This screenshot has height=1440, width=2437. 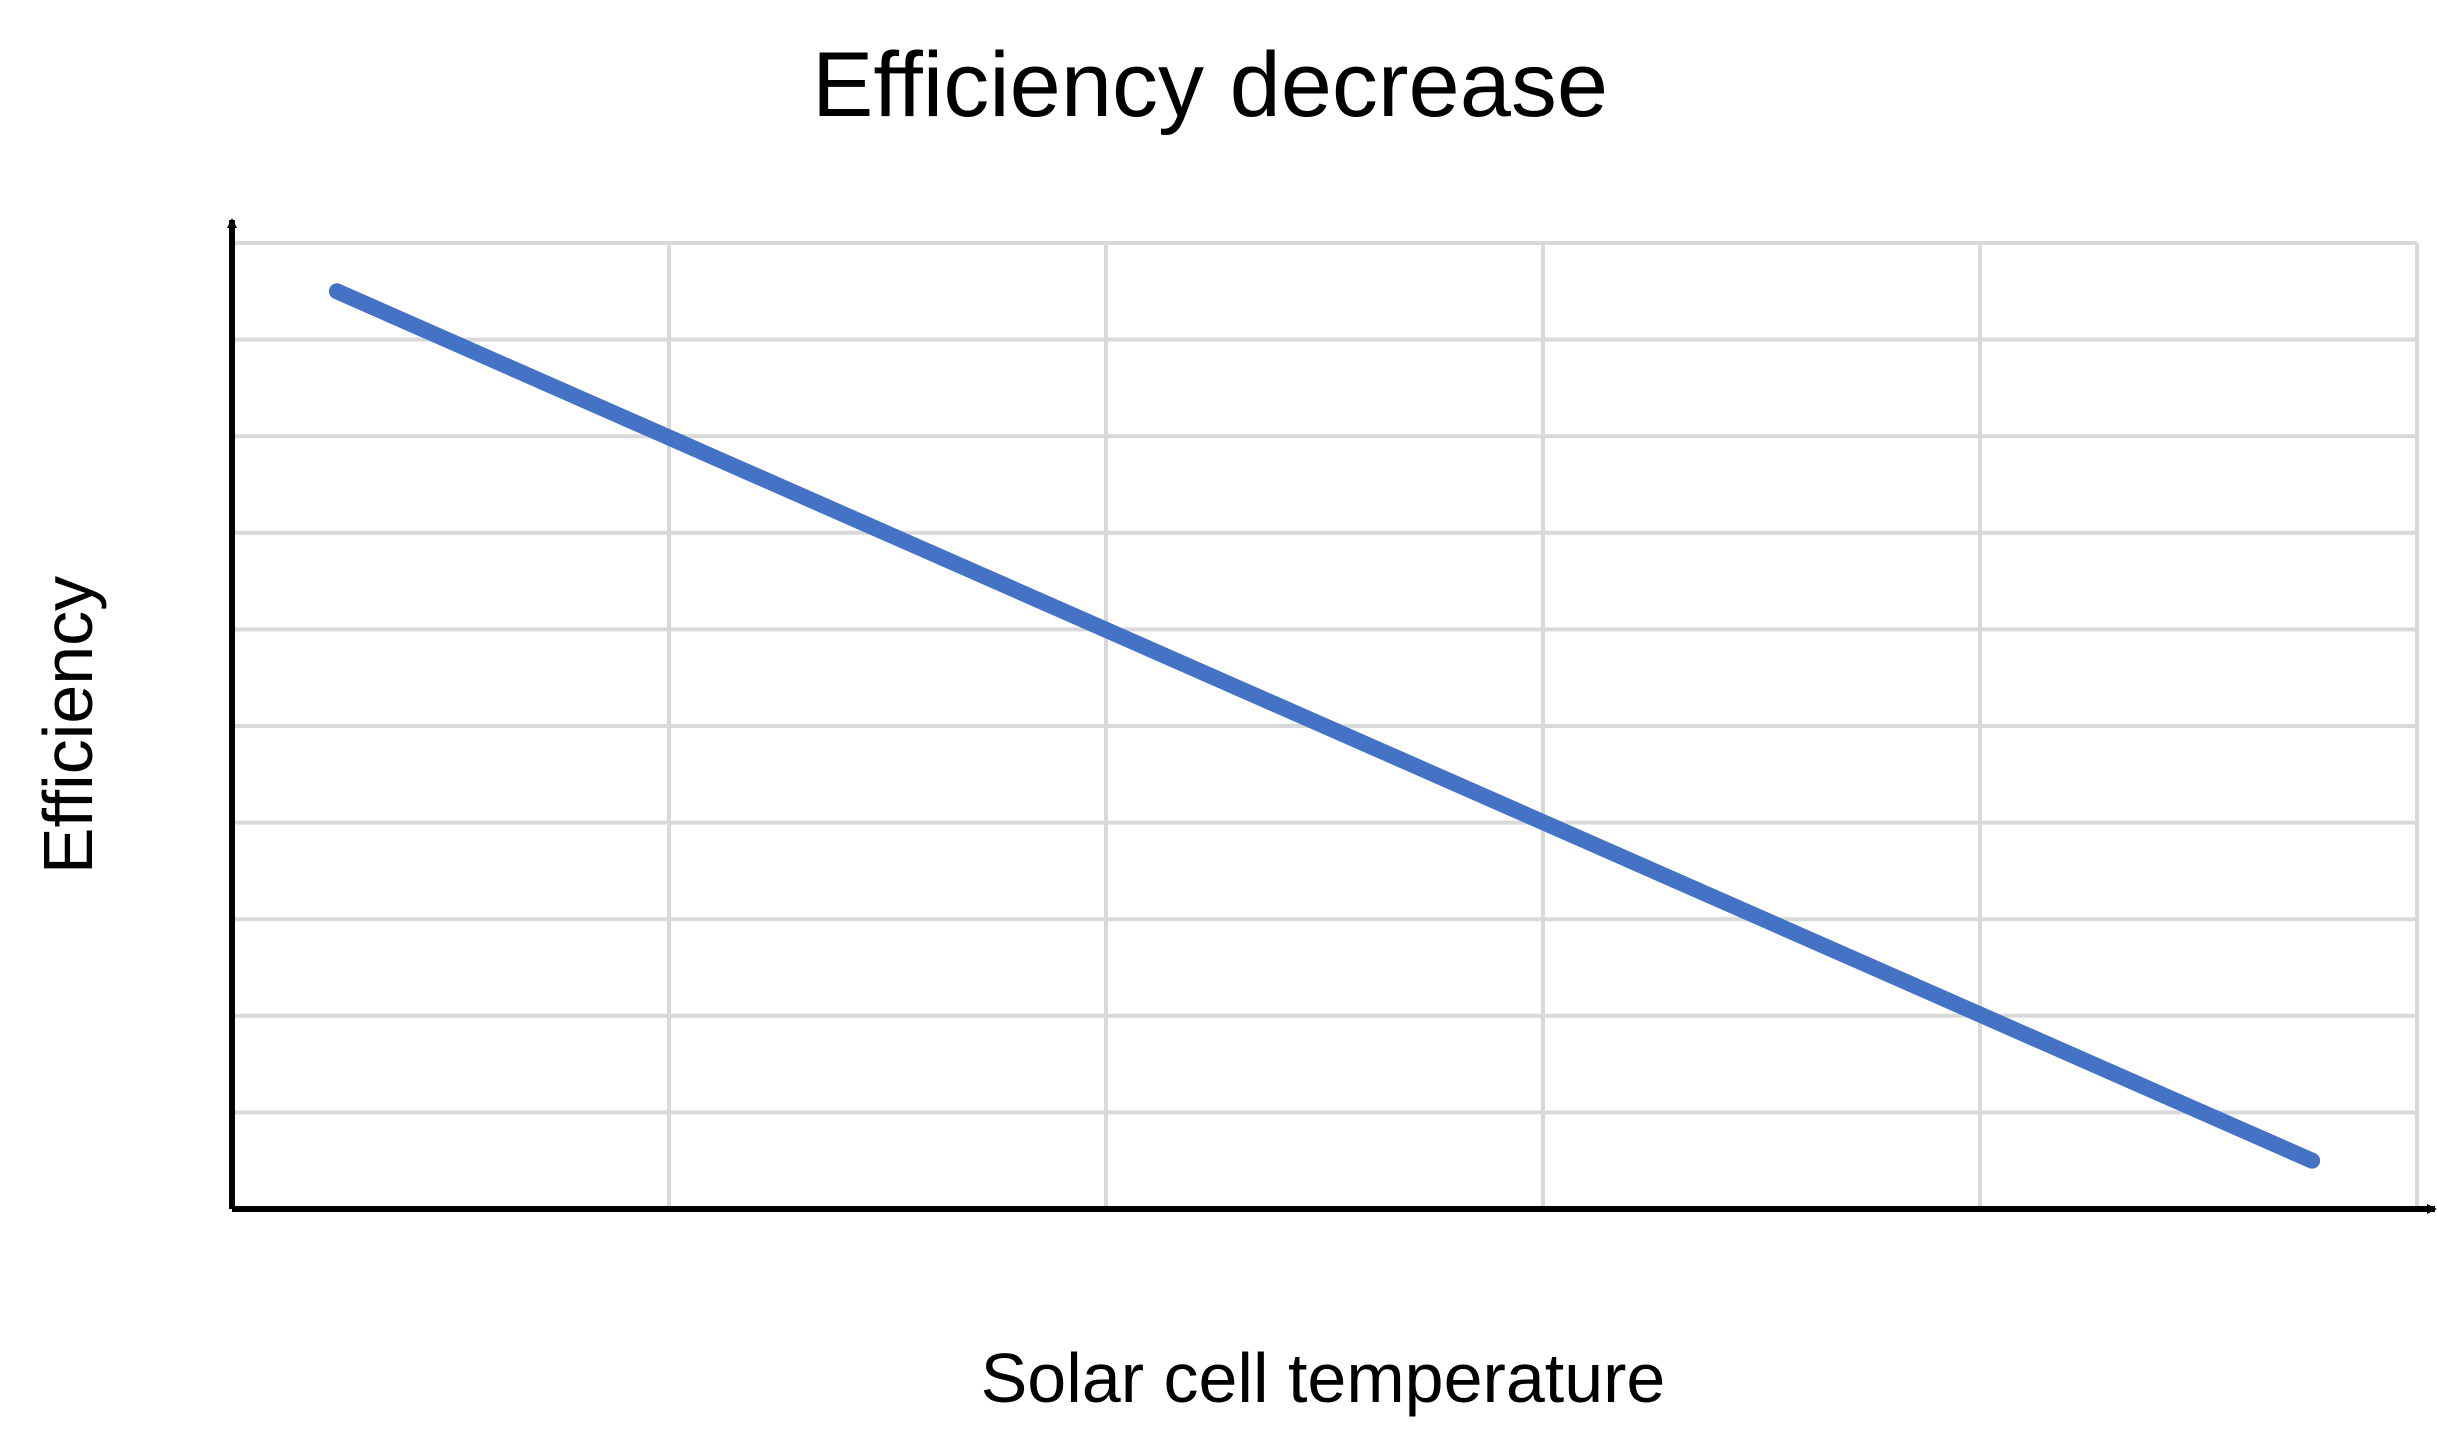 I want to click on chart-title: Efficiency decrease, so click(x=1210, y=85).